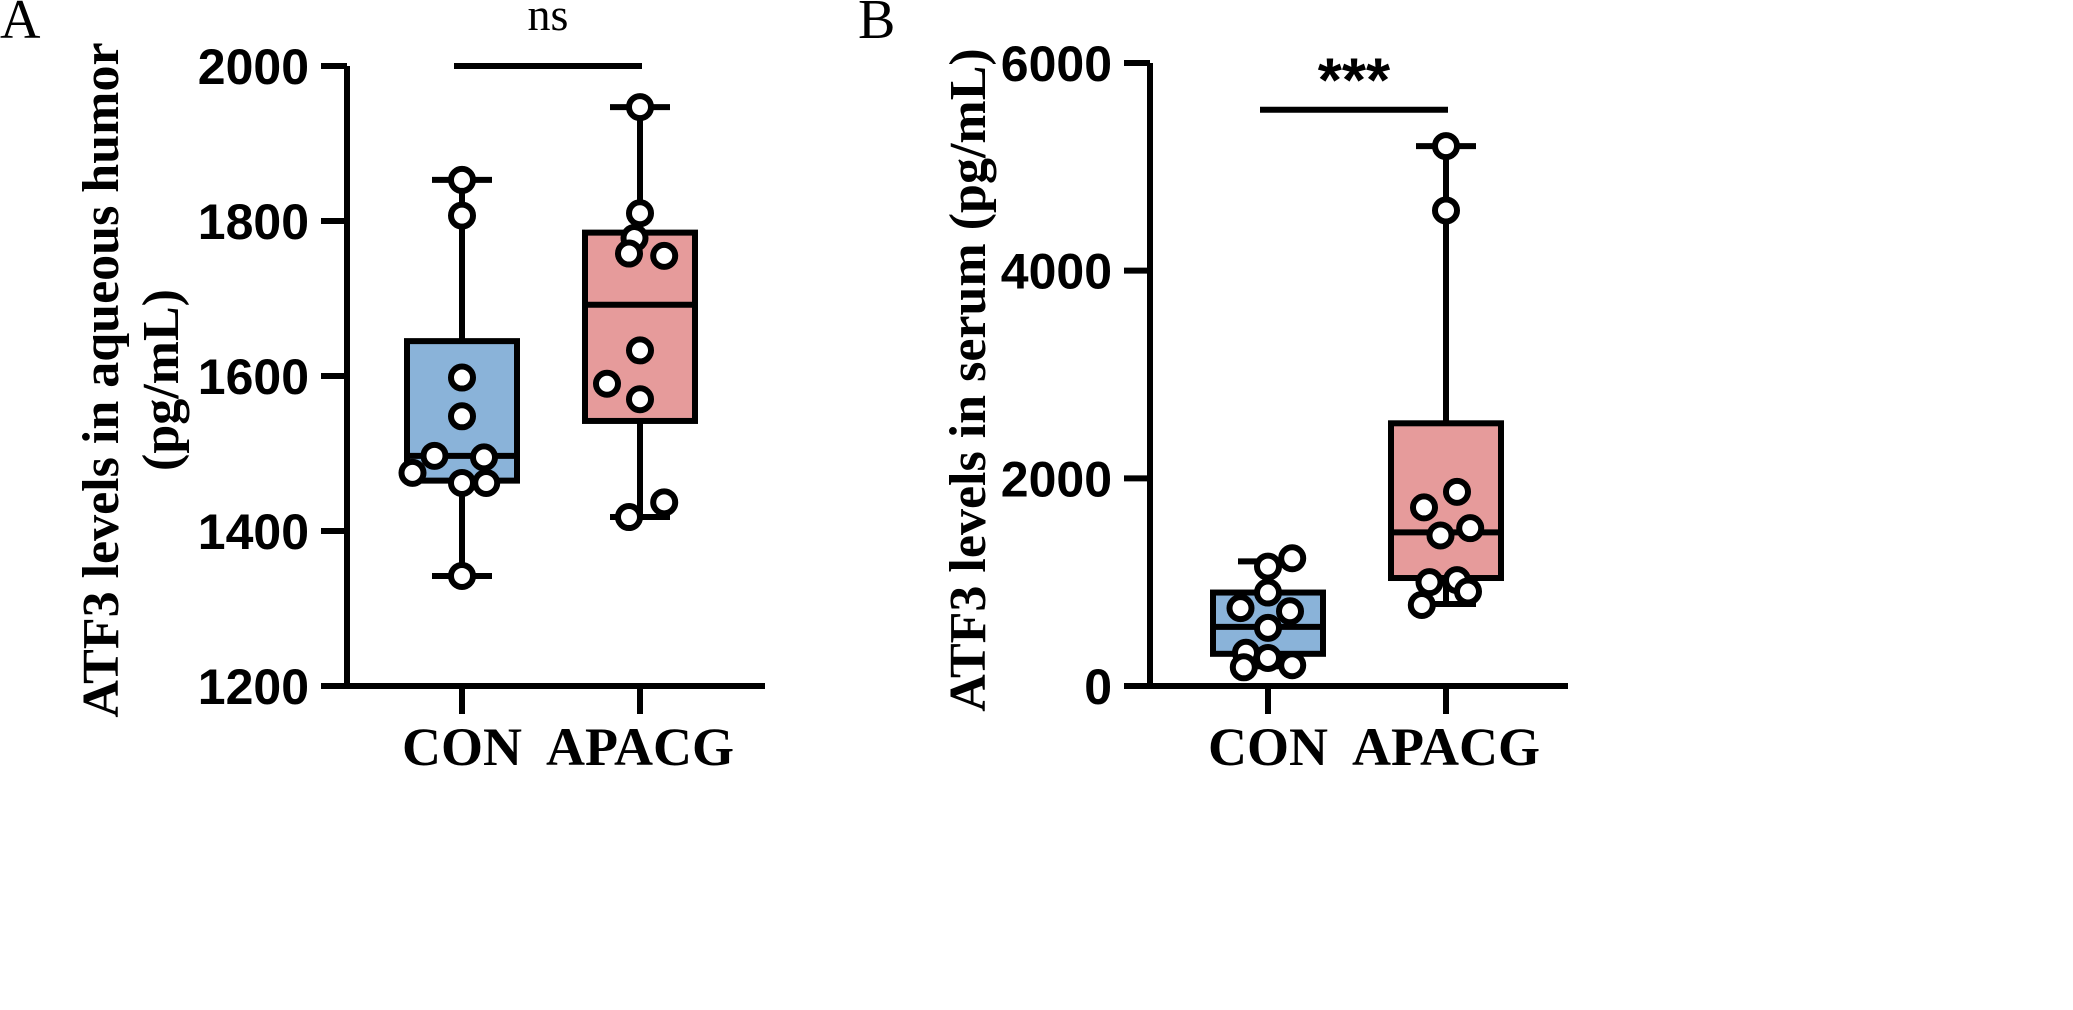 Image resolution: width=2073 pixels, height=1010 pixels. Describe the element at coordinates (161, 380) in the screenshot. I see `y-axis-label: (pg/mL)` at that location.